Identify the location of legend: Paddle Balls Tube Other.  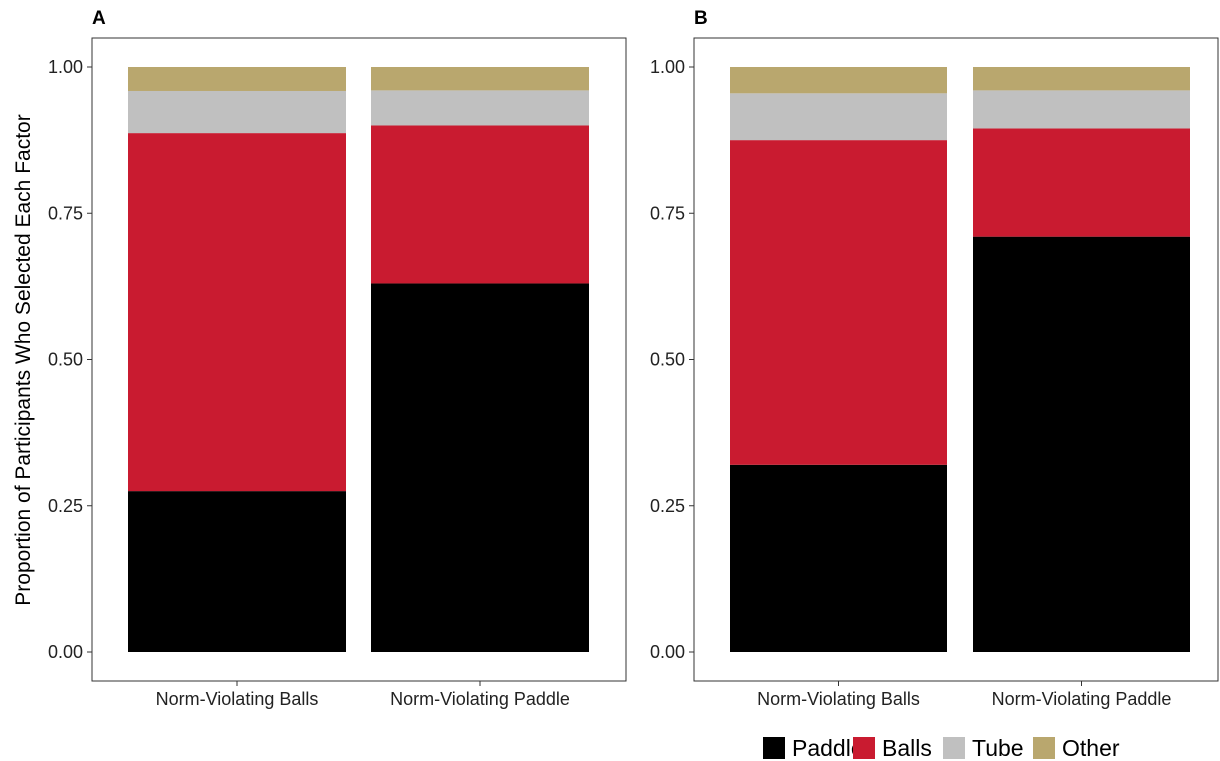
(941, 748).